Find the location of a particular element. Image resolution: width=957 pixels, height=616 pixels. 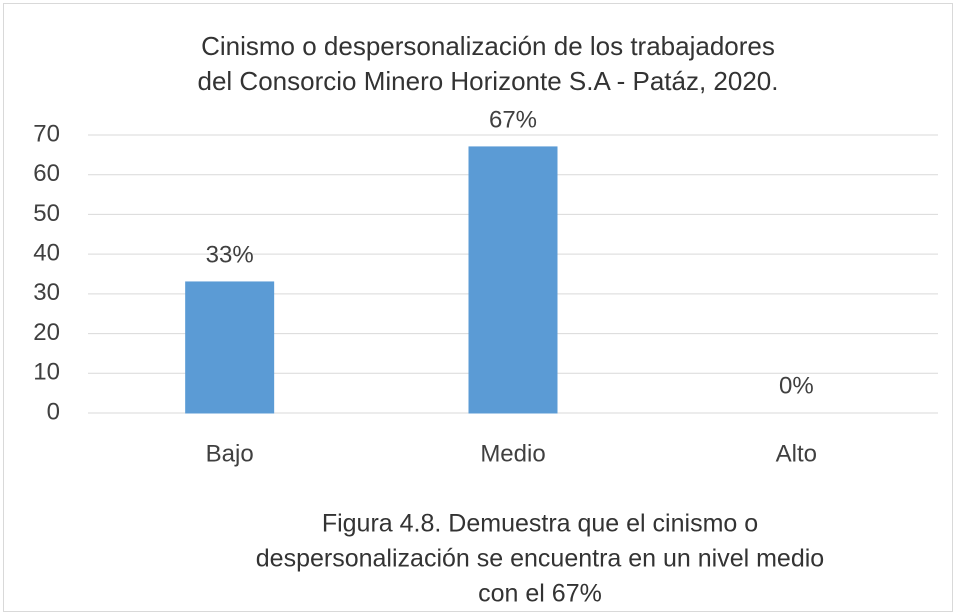

data-label: 67% is located at coordinates (513, 119).